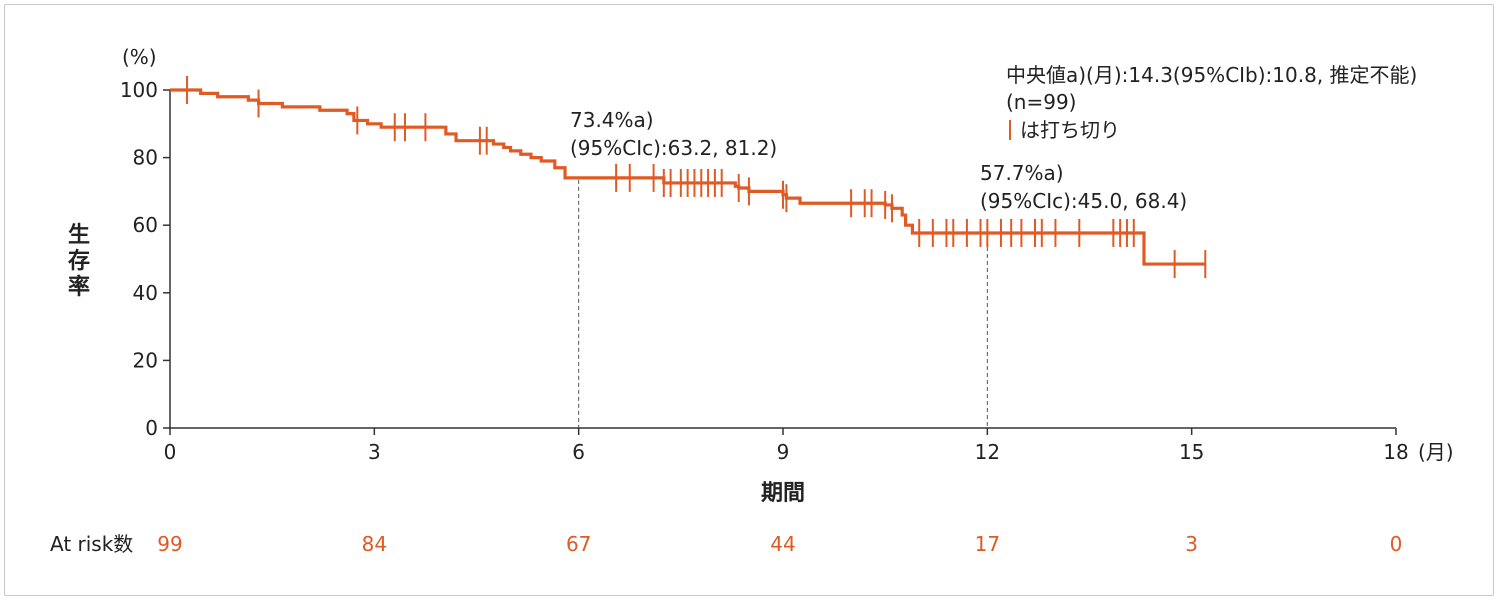  I want to click on y-unit-label: (%), so click(139, 57).